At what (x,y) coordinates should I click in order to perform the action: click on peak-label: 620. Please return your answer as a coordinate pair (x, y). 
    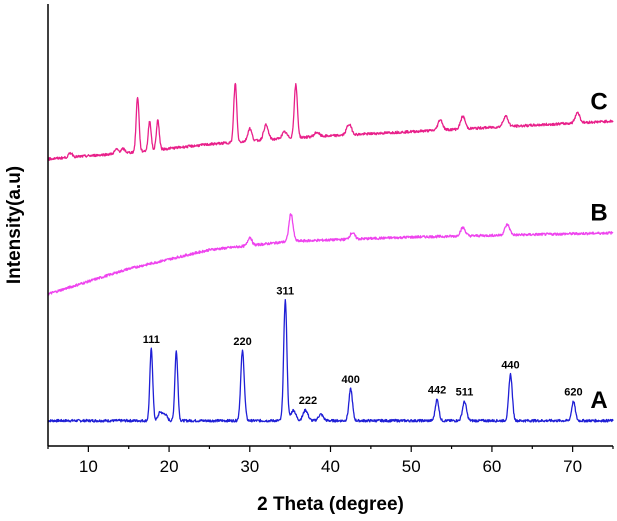
    Looking at the image, I should click on (573, 393).